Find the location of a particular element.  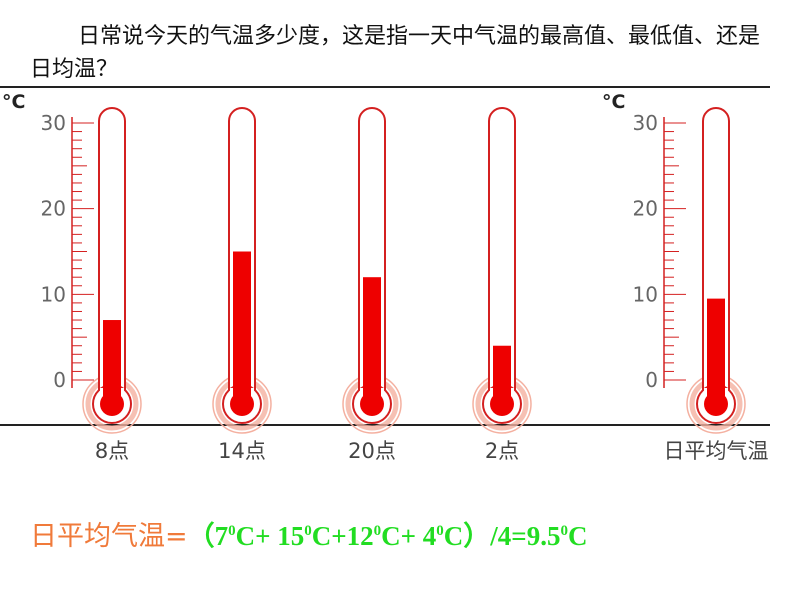

question-line: 日常说今天的气温多少度，这是指一天中气温的最高值、最低值、还是日均温？ is located at coordinates (395, 53).